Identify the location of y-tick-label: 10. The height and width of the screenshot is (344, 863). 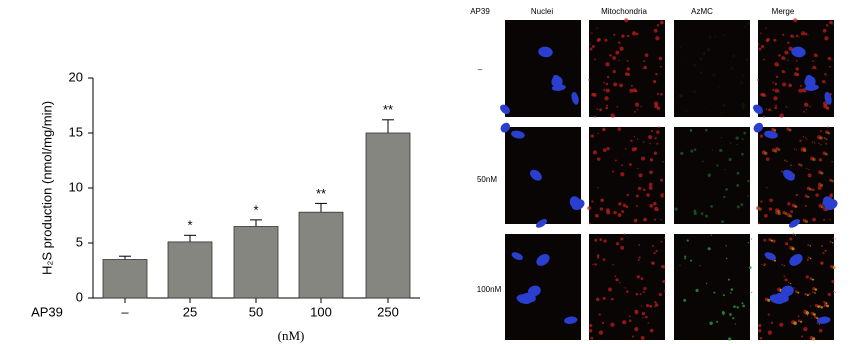
(76, 186).